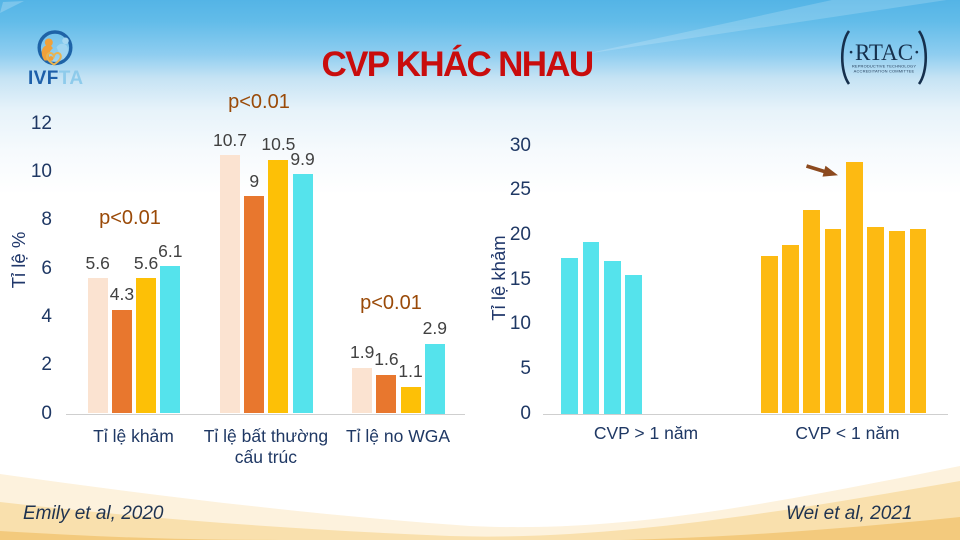 The width and height of the screenshot is (960, 540). What do you see at coordinates (883, 52) in the screenshot?
I see `svg-text: ·RTAC·` at bounding box center [883, 52].